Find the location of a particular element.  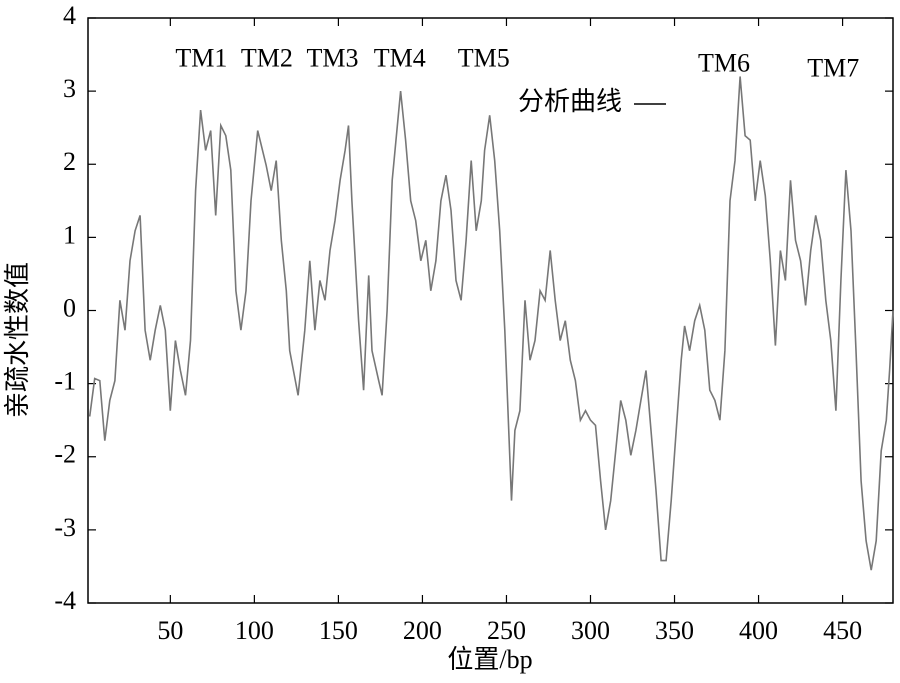

x-tick-label: 200 is located at coordinates (422, 630).